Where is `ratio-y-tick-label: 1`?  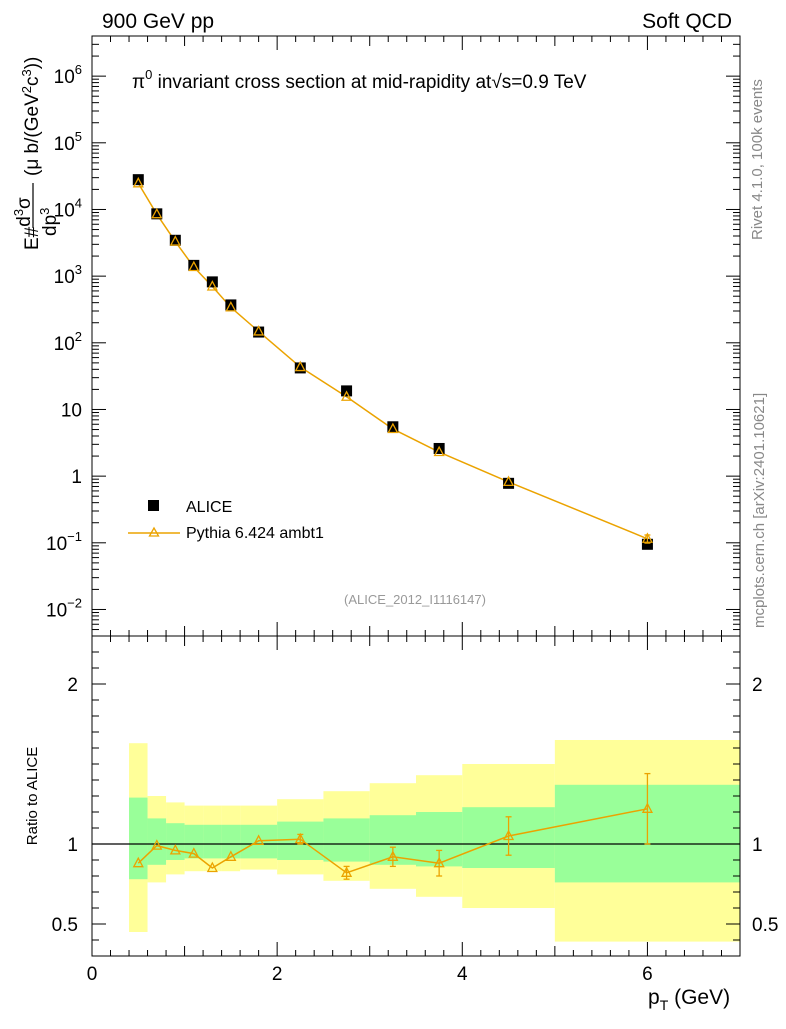 ratio-y-tick-label: 1 is located at coordinates (72, 845).